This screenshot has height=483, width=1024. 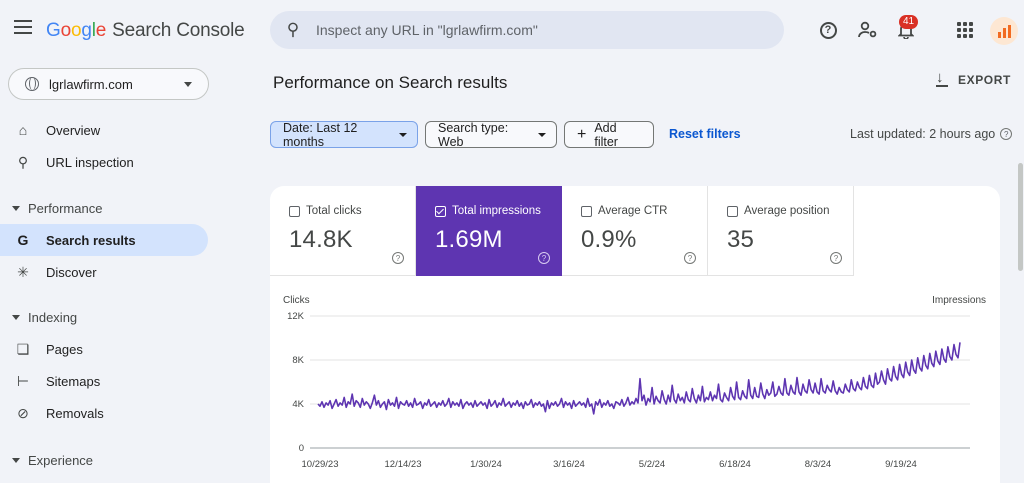 I want to click on sidebar-item-label: Search results, so click(x=91, y=240).